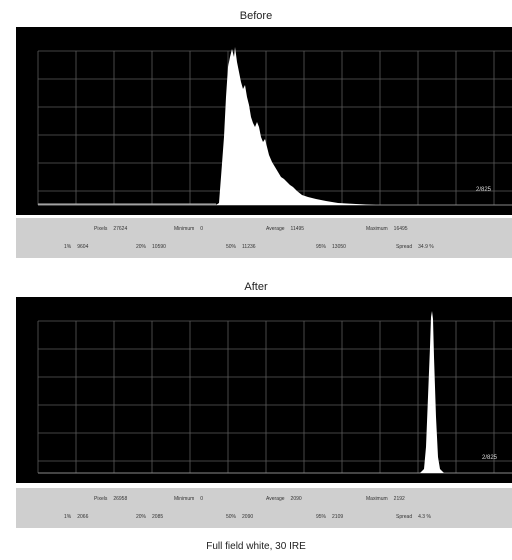 This screenshot has width=512, height=560. What do you see at coordinates (296, 126) in the screenshot?
I see `before-histogram-curve` at bounding box center [296, 126].